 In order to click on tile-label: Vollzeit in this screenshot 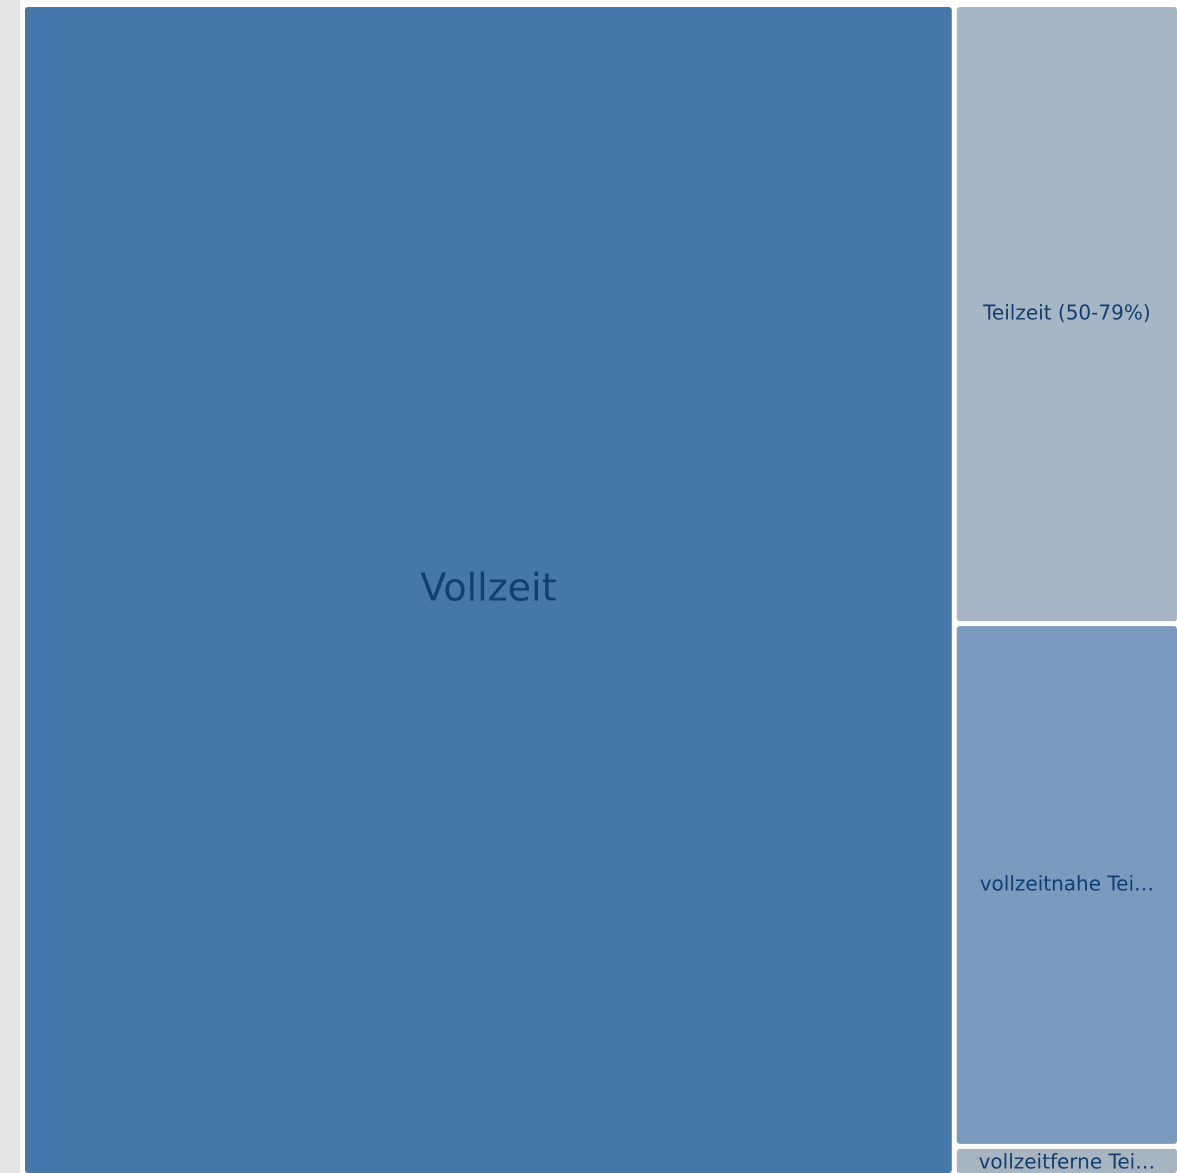, I will do `click(488, 588)`.